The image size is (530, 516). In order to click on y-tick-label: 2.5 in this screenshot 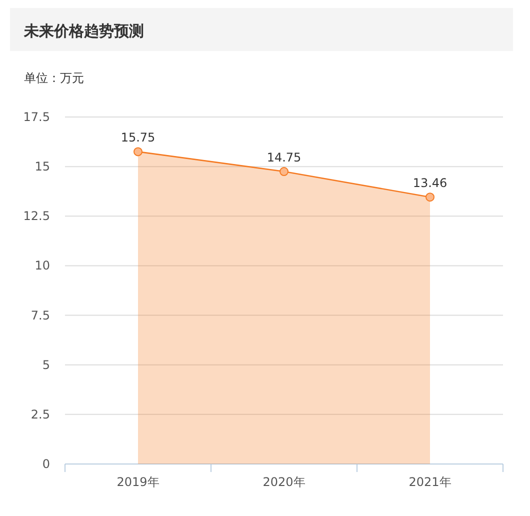, I will do `click(40, 414)`.